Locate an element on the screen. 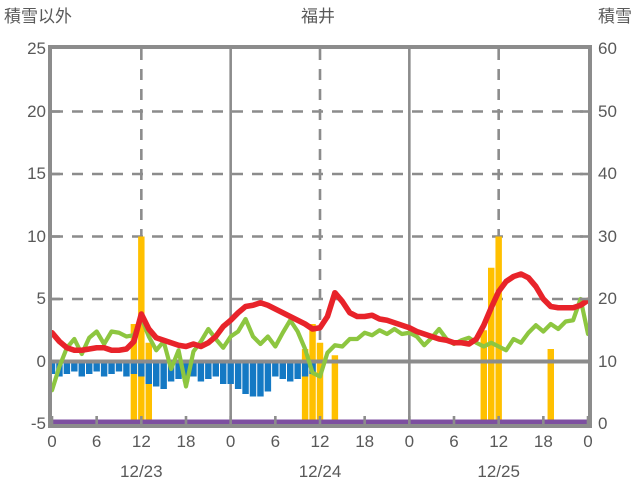 This screenshot has width=636, height=501. y-axis-tick-left: -5 is located at coordinates (38, 423).